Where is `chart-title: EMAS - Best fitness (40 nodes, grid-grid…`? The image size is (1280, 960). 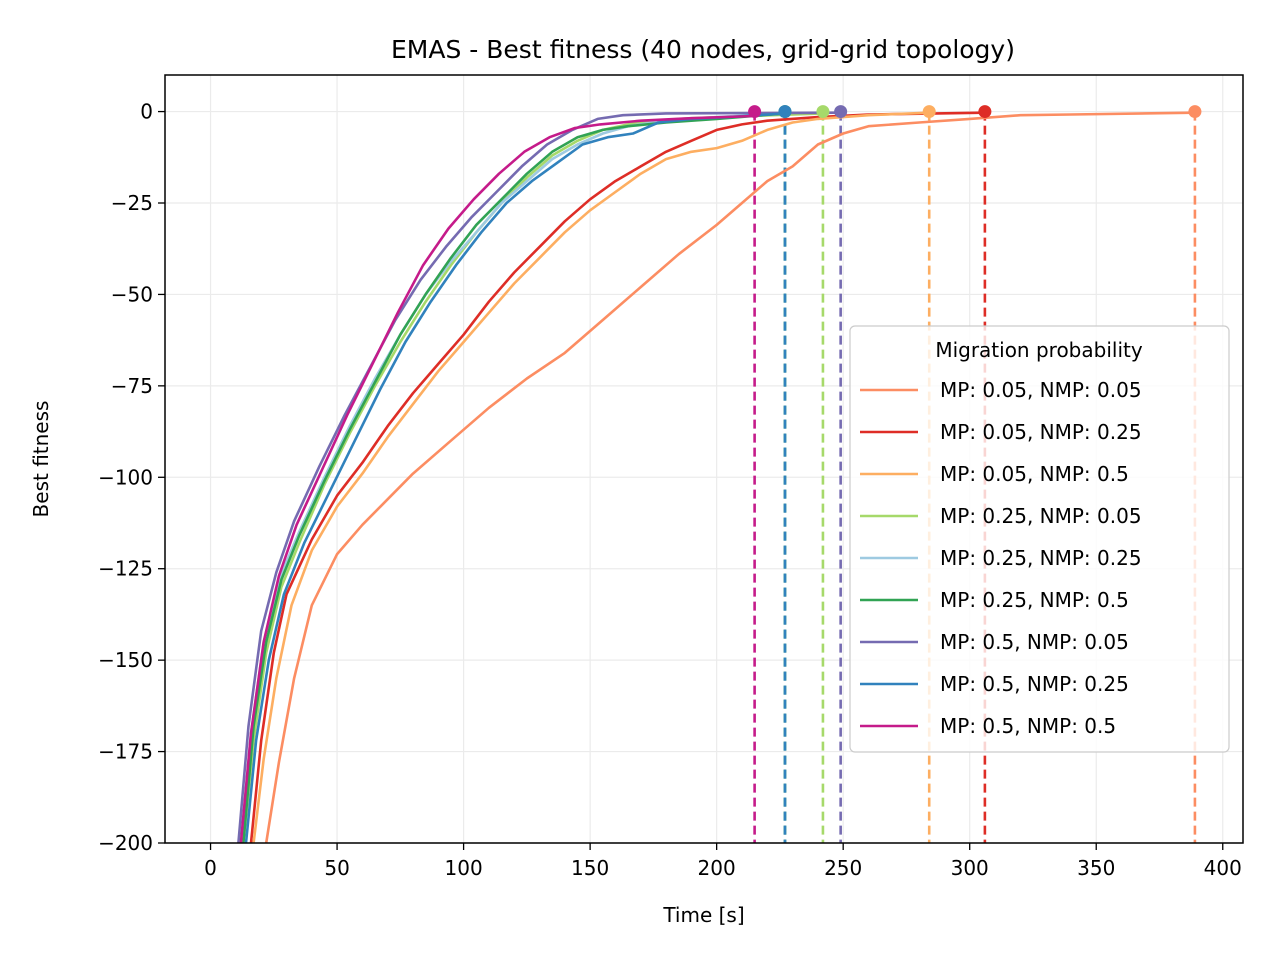 chart-title: EMAS - Best fitness (40 nodes, grid-grid… is located at coordinates (703, 49).